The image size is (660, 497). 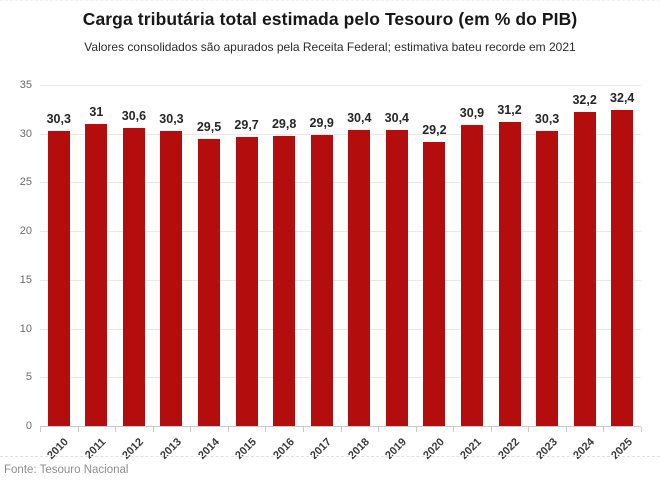 I want to click on x-tick-label: 2015, so click(x=246, y=449).